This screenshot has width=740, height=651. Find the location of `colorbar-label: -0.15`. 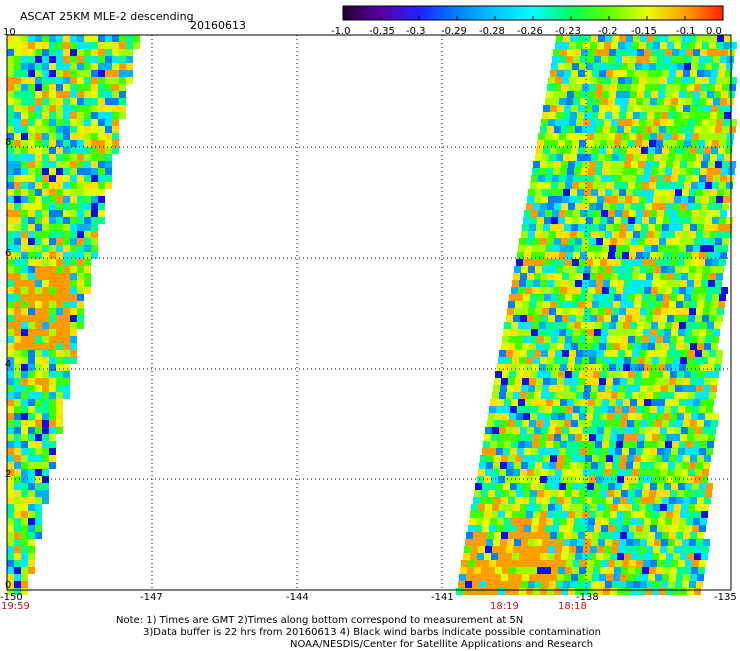

colorbar-label: -0.15 is located at coordinates (644, 31).